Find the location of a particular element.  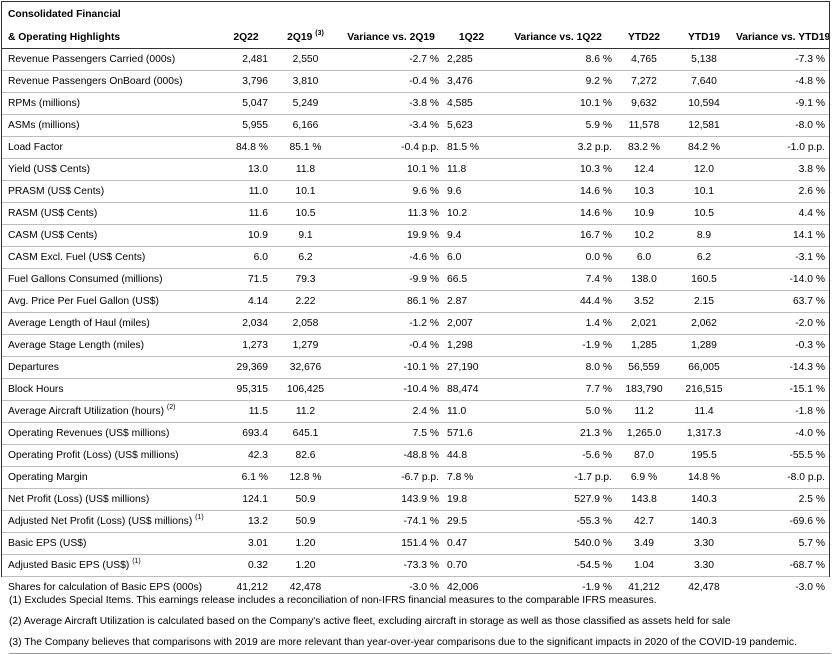

footnote-ref: (2) is located at coordinates (171, 407).